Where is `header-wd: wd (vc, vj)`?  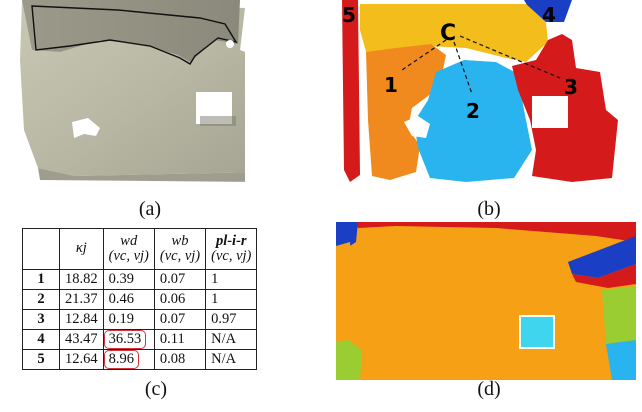
header-wd: wd (vc, vj) is located at coordinates (128, 249).